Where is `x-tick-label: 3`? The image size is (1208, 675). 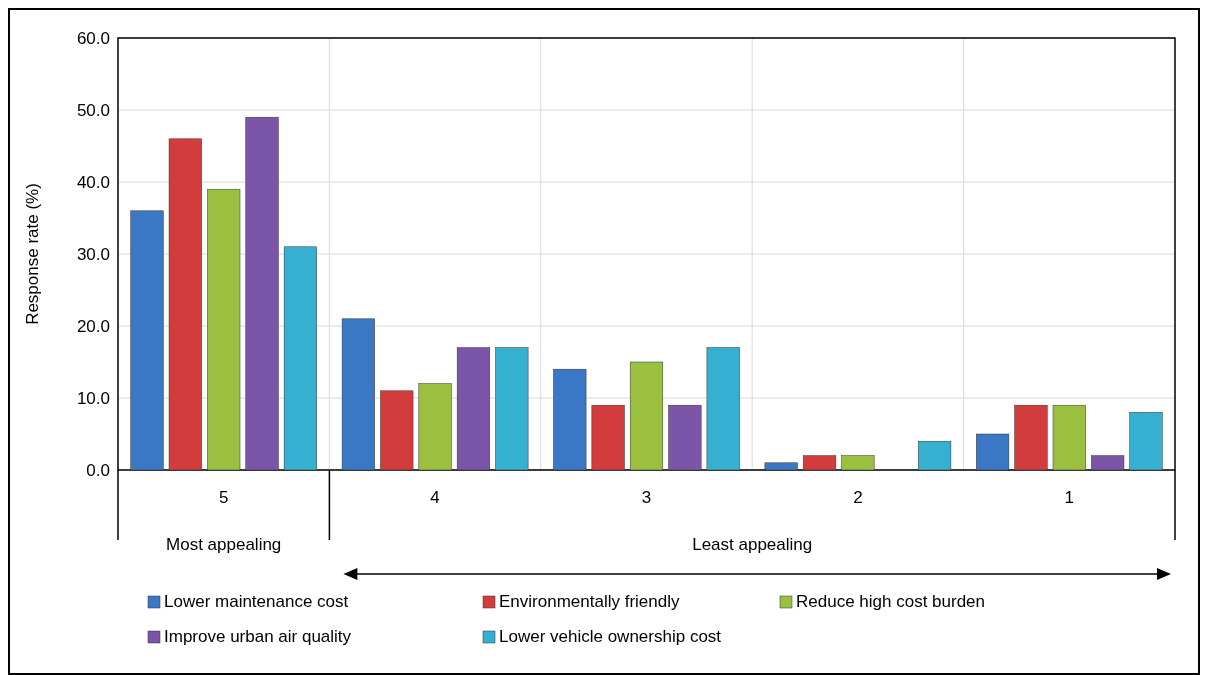
x-tick-label: 3 is located at coordinates (646, 497).